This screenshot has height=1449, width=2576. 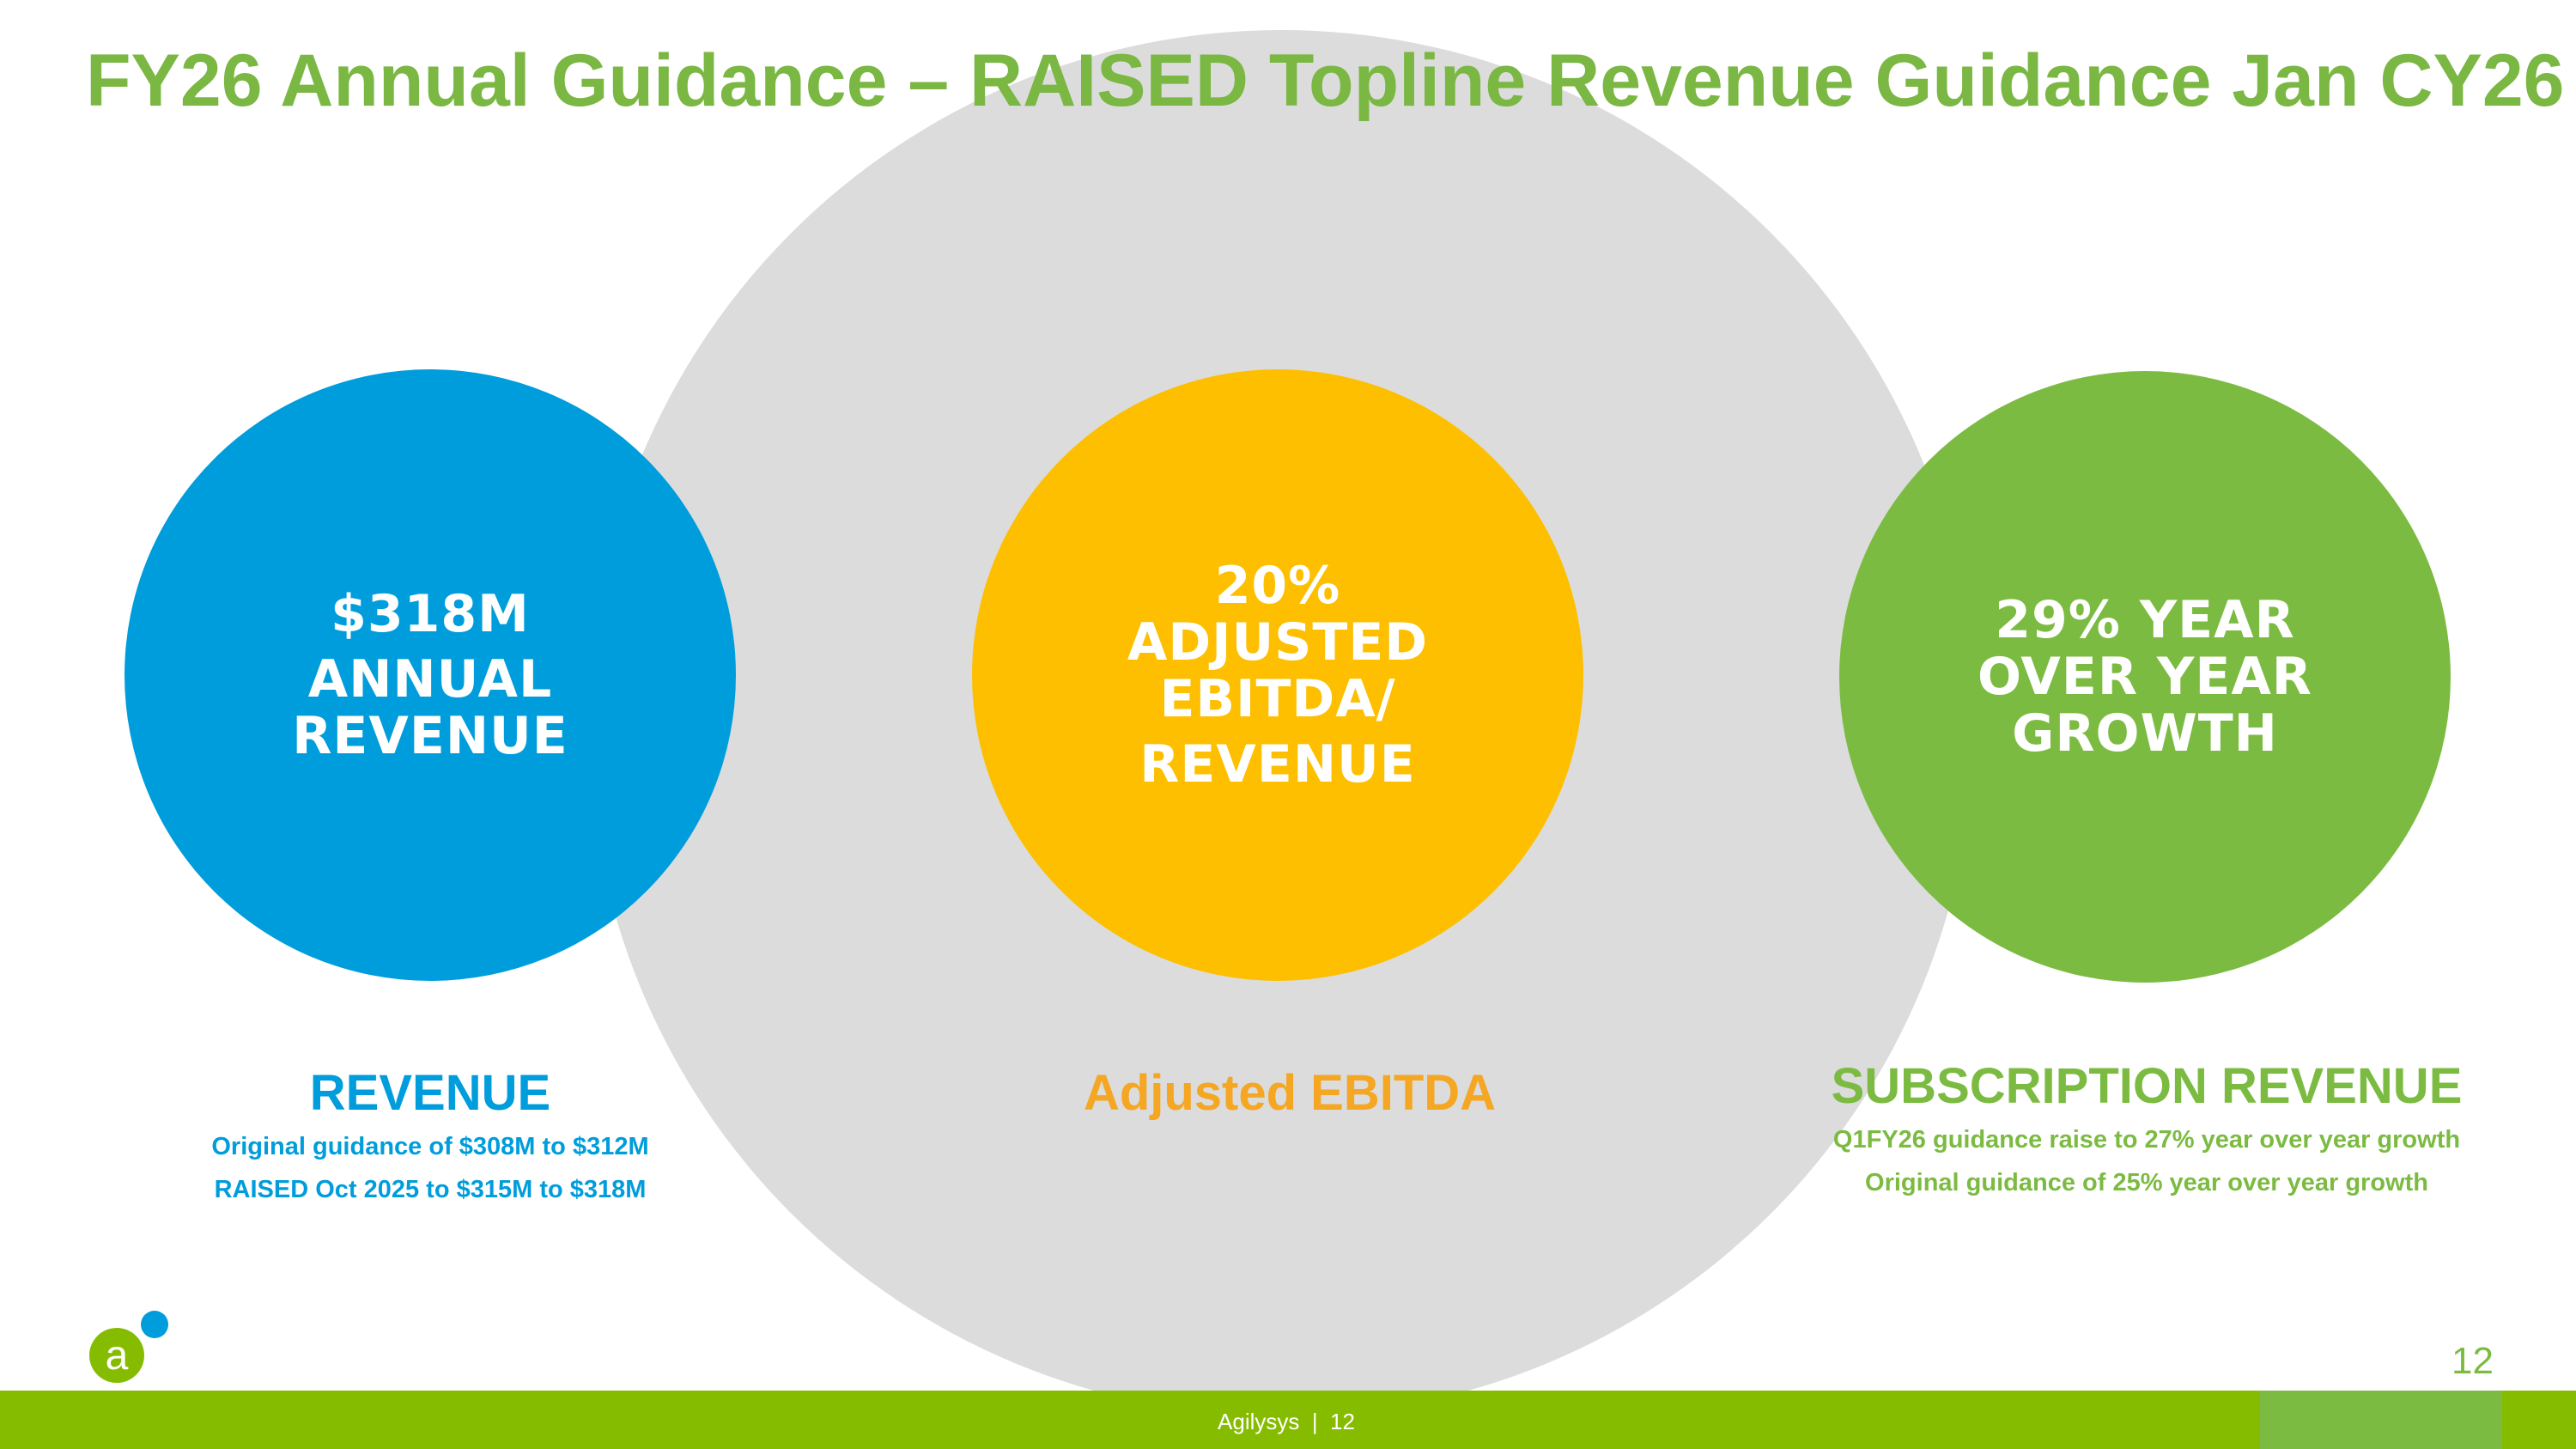 I want to click on agilysys-logo: a, so click(x=128, y=1347).